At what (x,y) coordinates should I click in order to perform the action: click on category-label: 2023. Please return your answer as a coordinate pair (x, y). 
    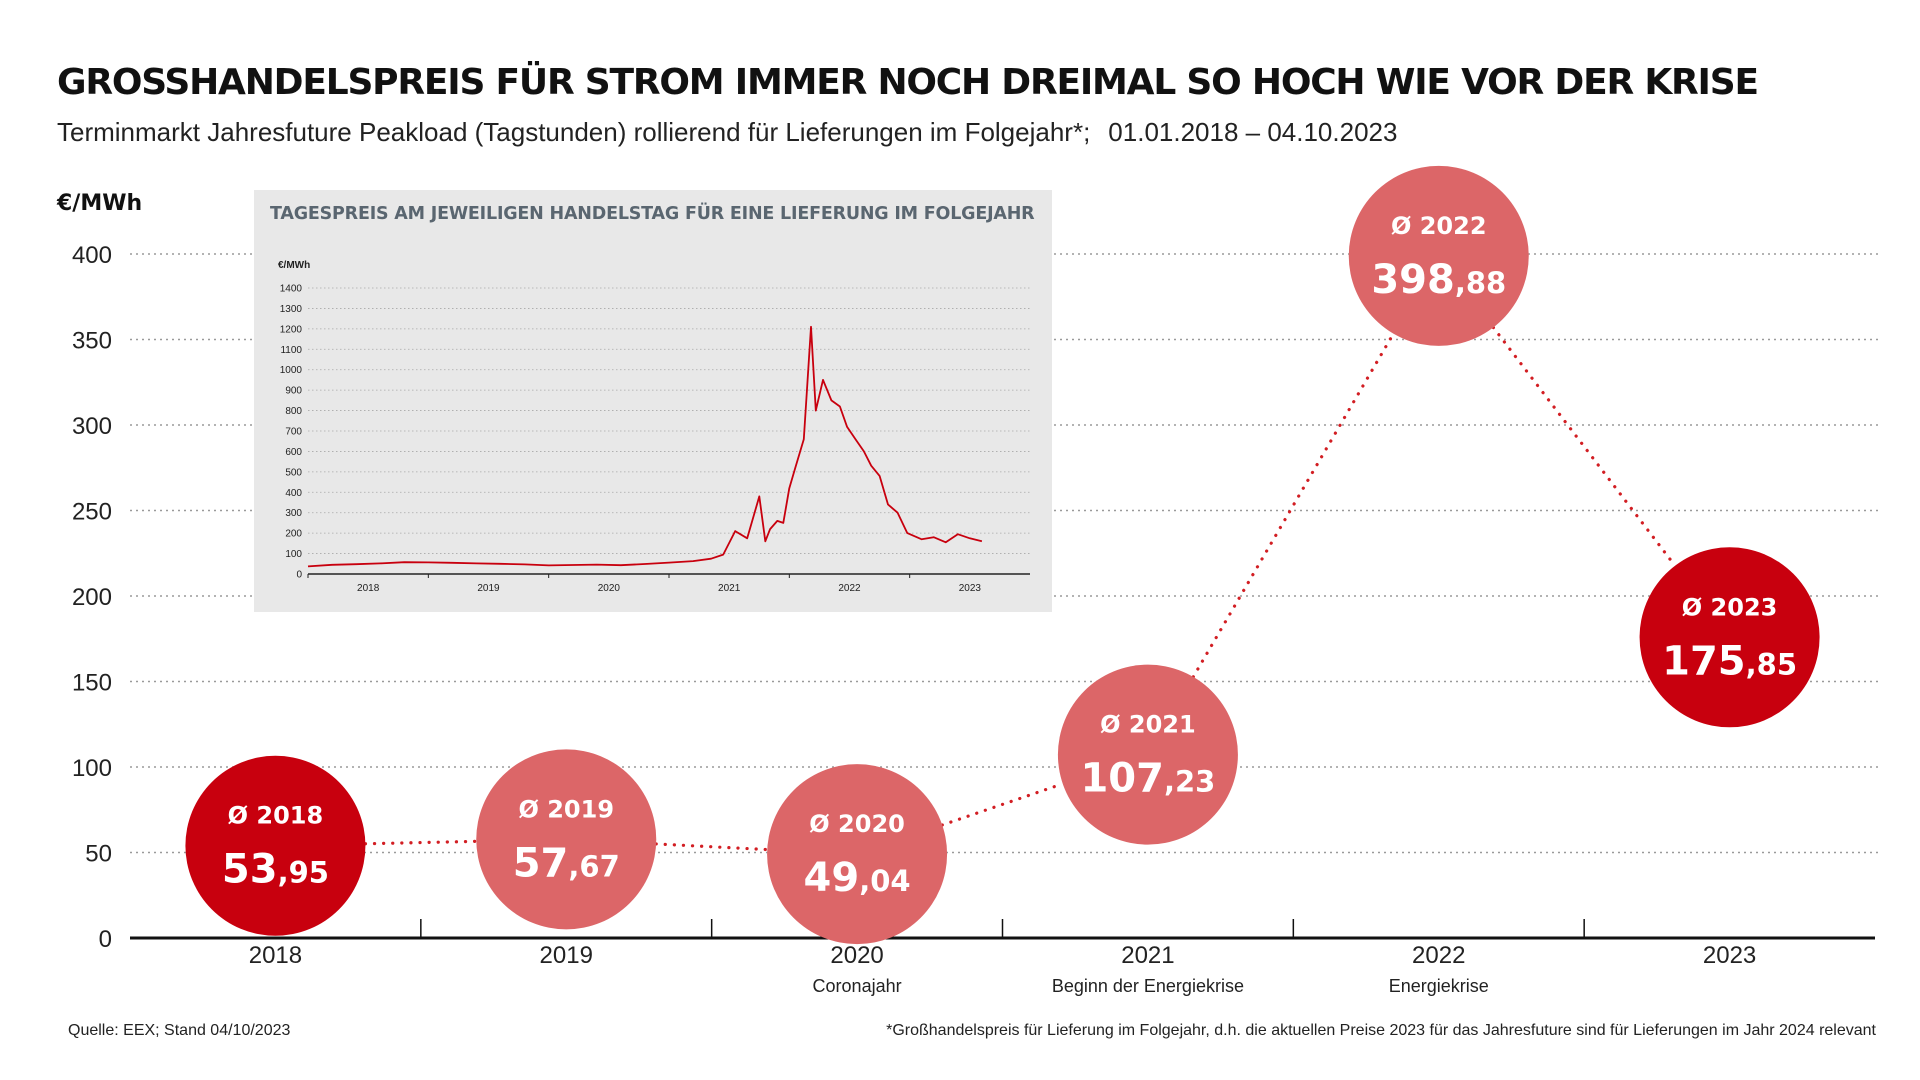
    Looking at the image, I should click on (1729, 955).